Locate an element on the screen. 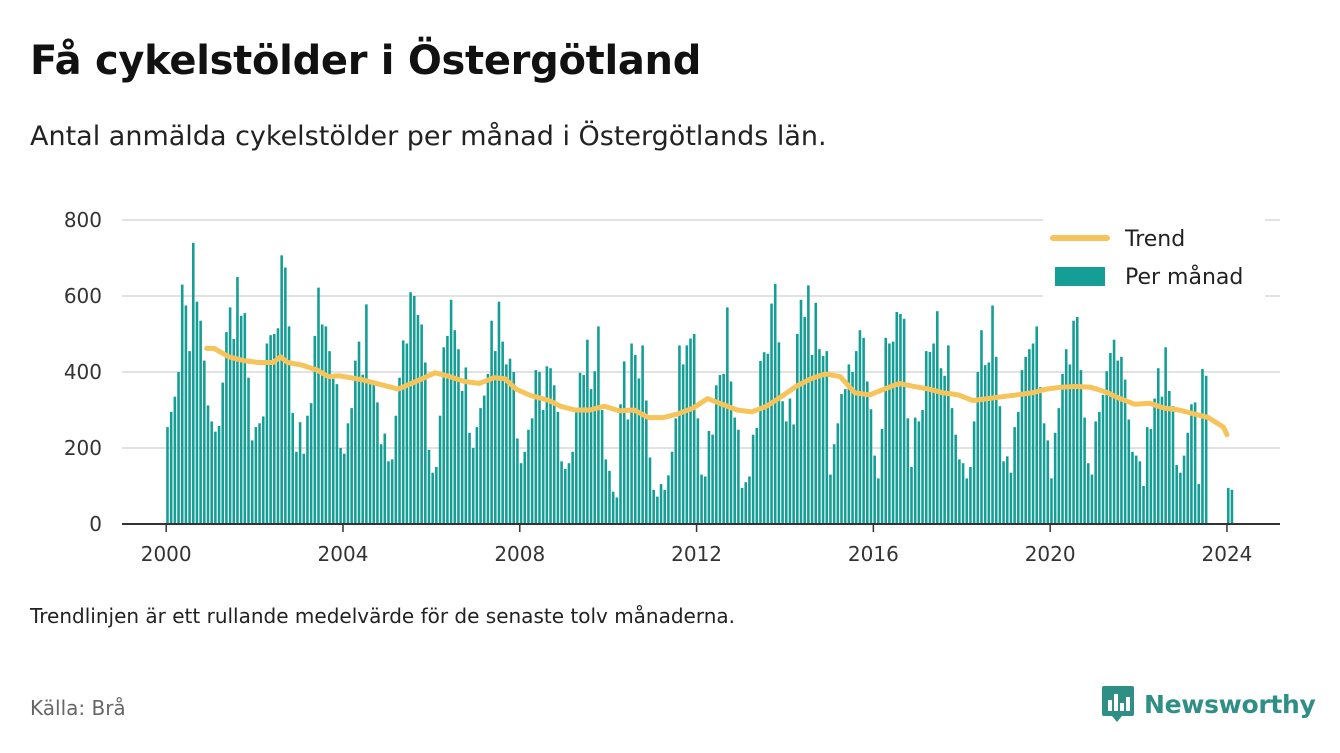  x-tick-label: 2020 is located at coordinates (1050, 554).